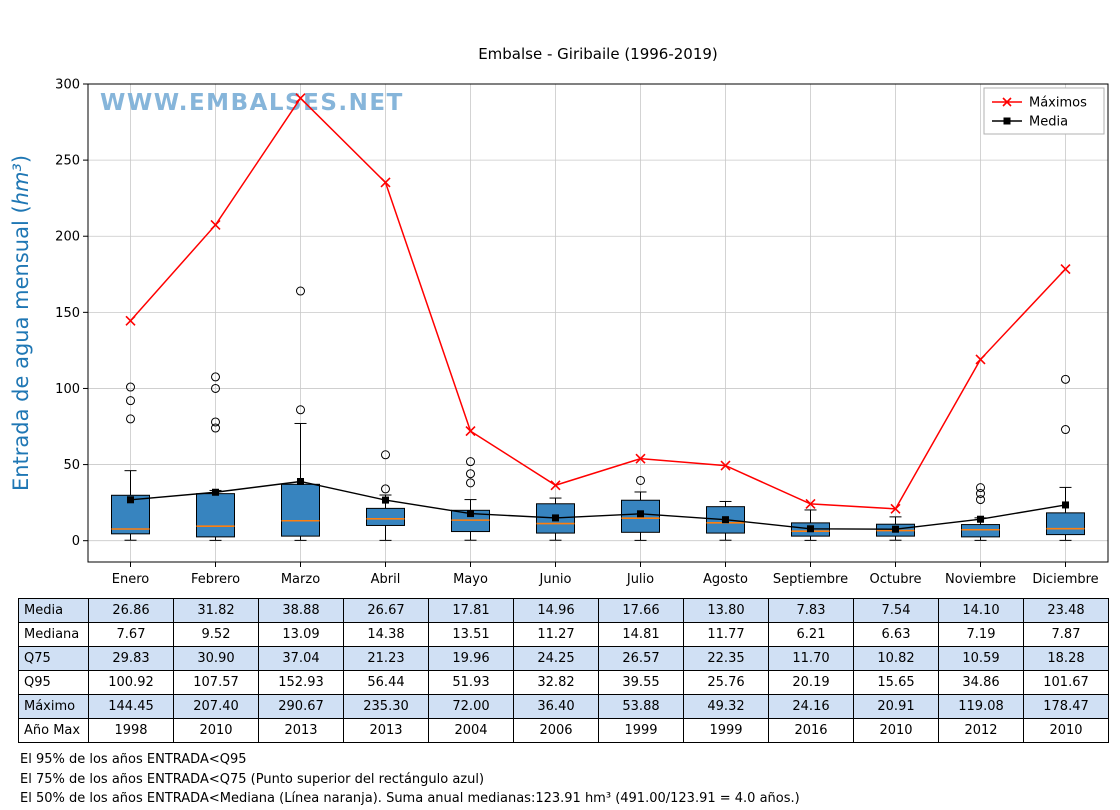  Describe the element at coordinates (556, 658) in the screenshot. I see `table-cell: 24.25` at that location.